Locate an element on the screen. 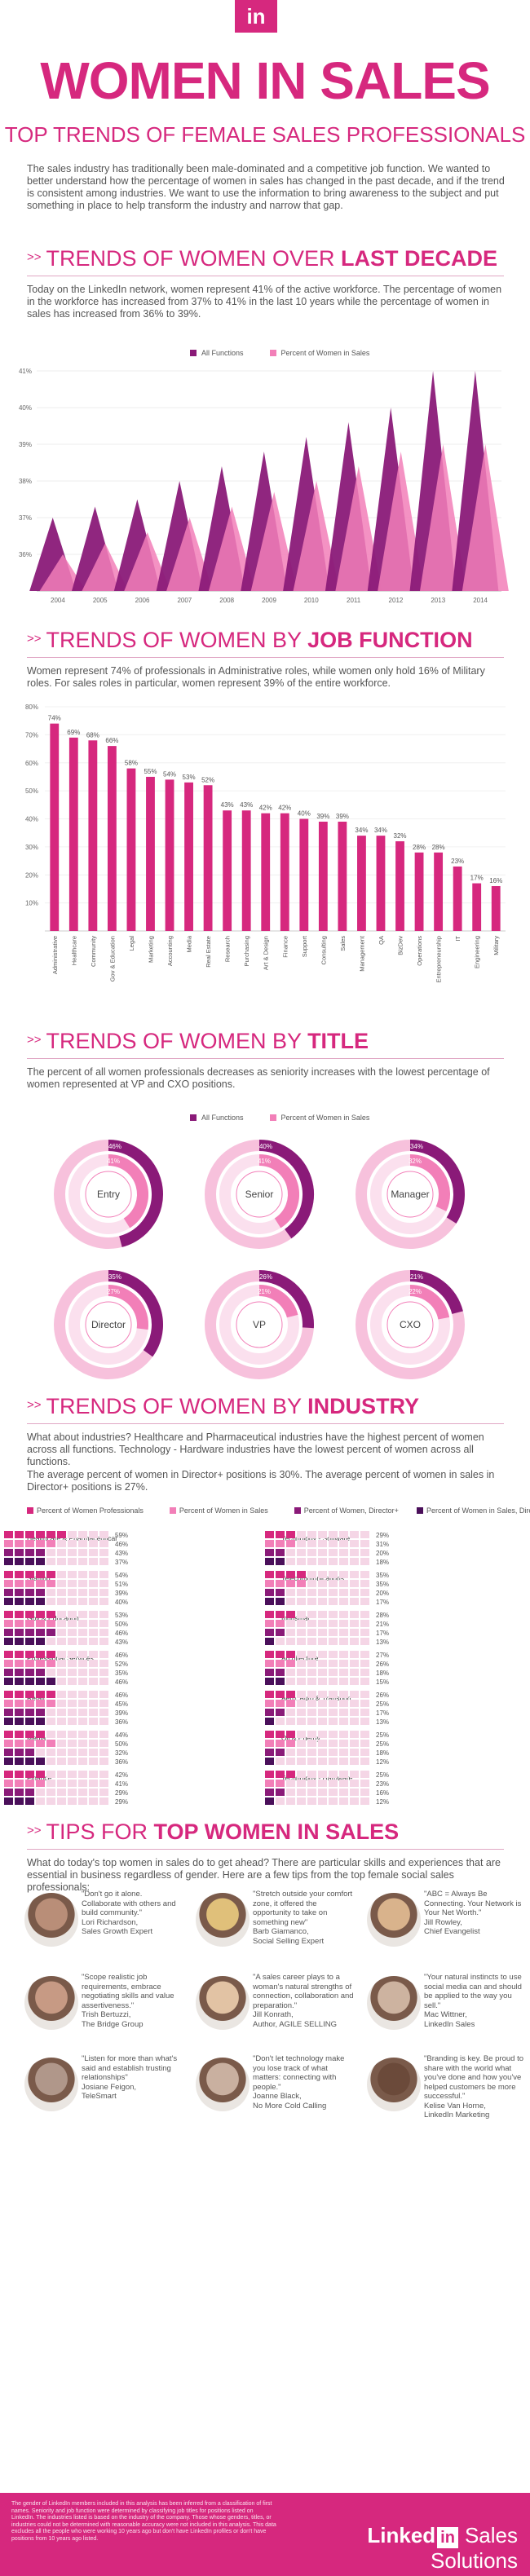  category-label: Community is located at coordinates (93, 951).